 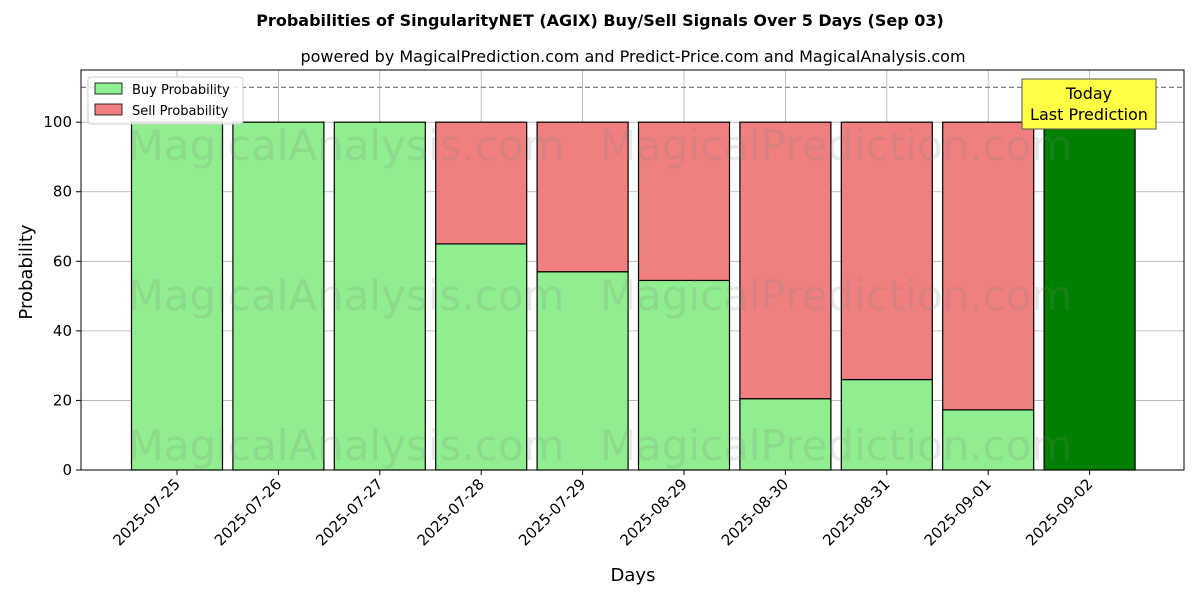 I want to click on legend: Buy Probability Sell Probability, so click(x=165, y=100).